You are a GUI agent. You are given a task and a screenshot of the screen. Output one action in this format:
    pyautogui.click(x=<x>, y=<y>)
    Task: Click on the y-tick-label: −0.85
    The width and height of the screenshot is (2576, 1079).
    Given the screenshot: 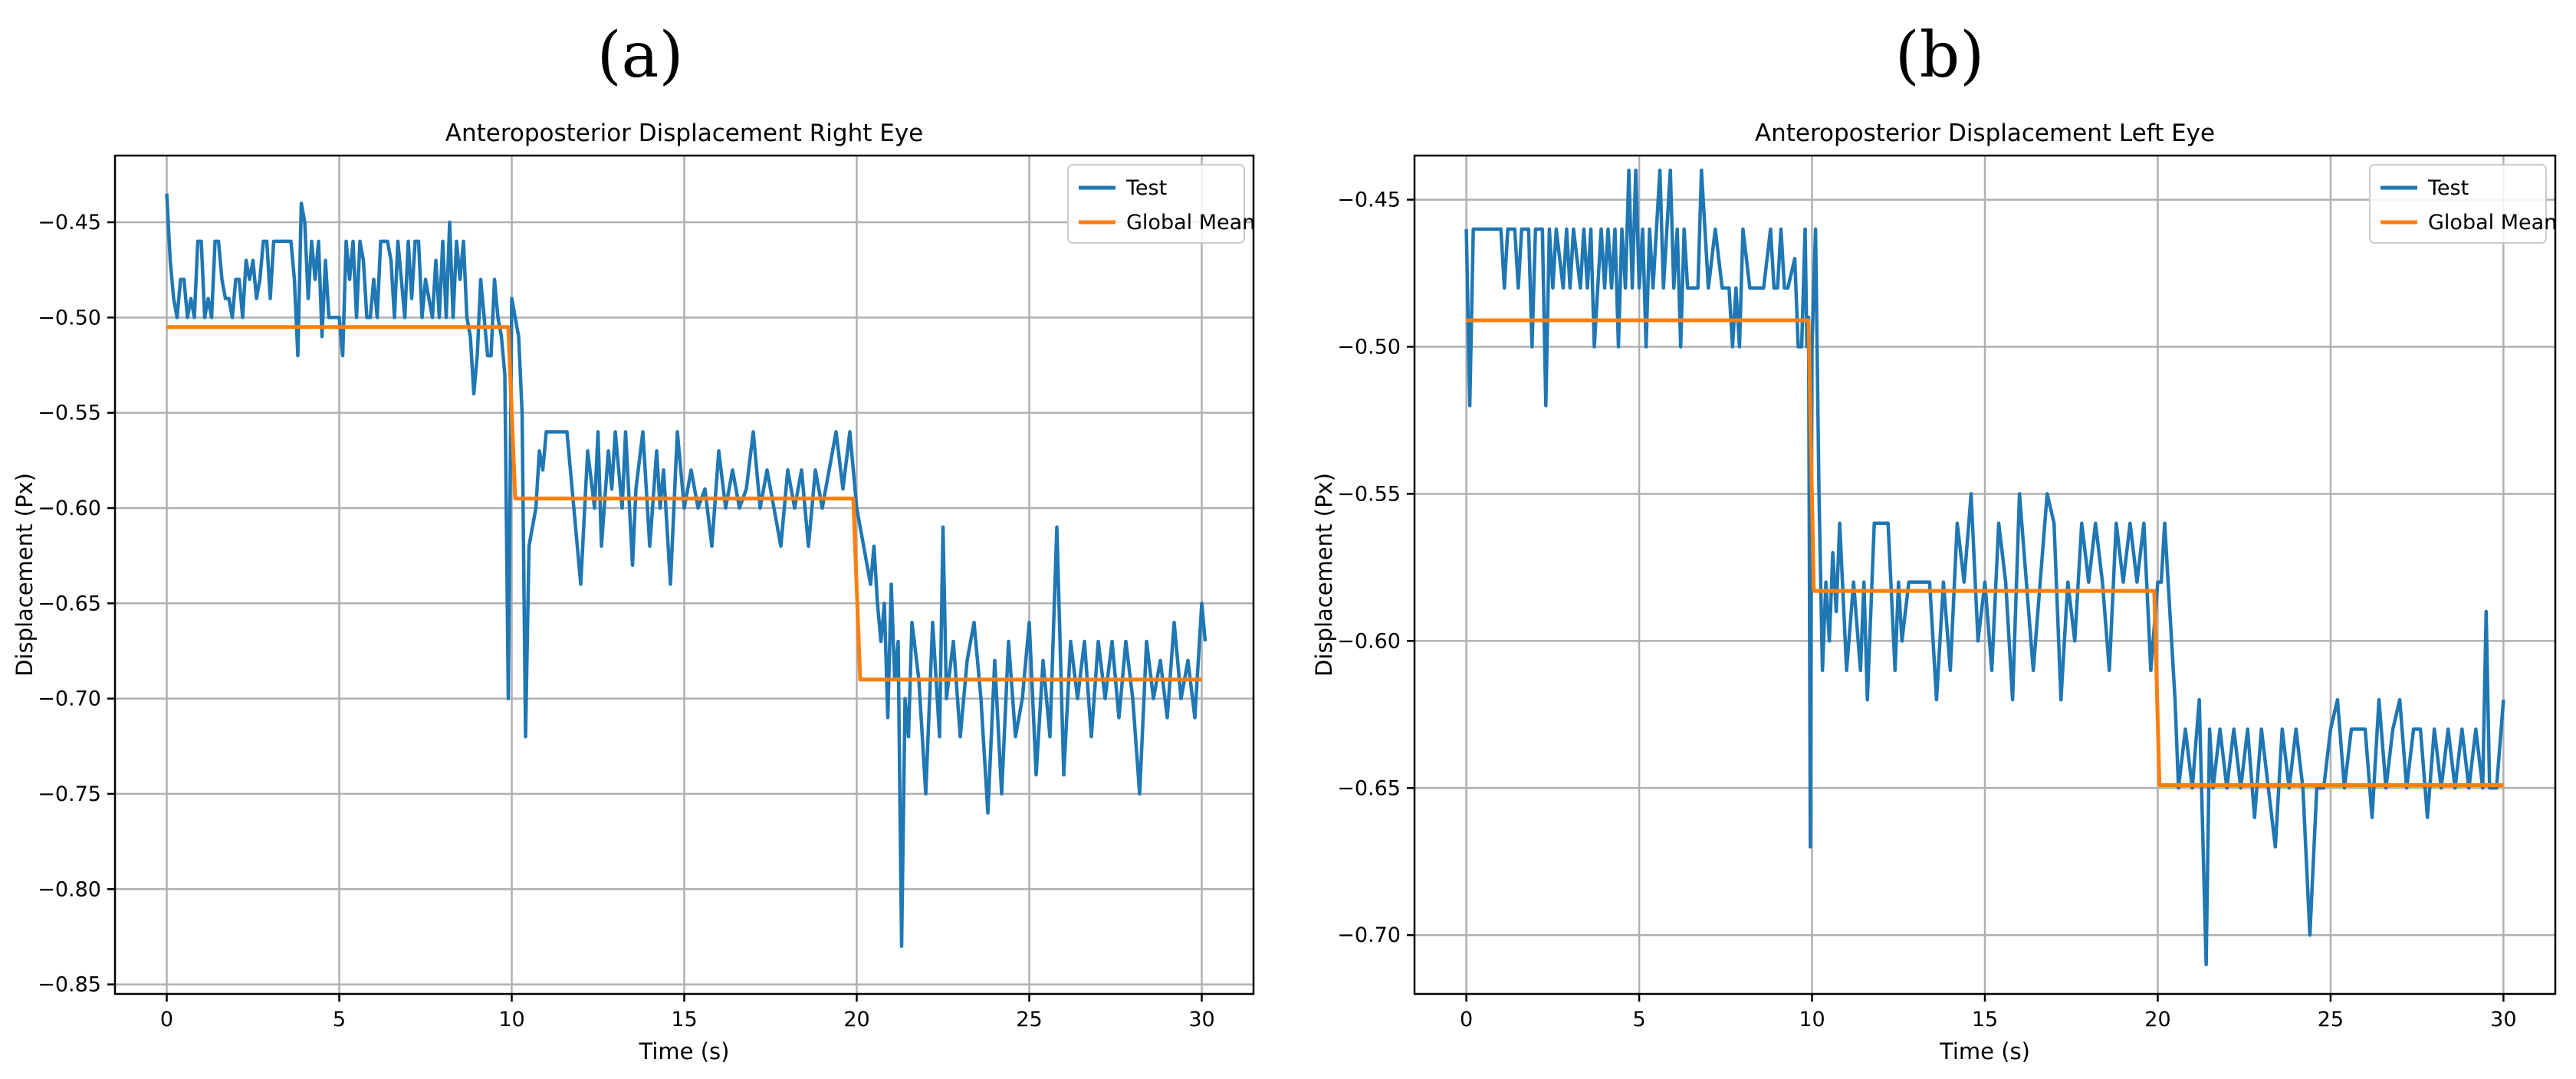 What is the action you would take?
    pyautogui.click(x=70, y=985)
    